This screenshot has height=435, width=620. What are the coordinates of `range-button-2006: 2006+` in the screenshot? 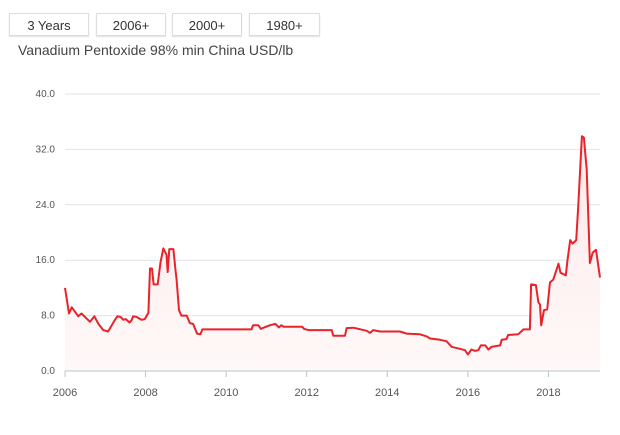 It's located at (131, 24).